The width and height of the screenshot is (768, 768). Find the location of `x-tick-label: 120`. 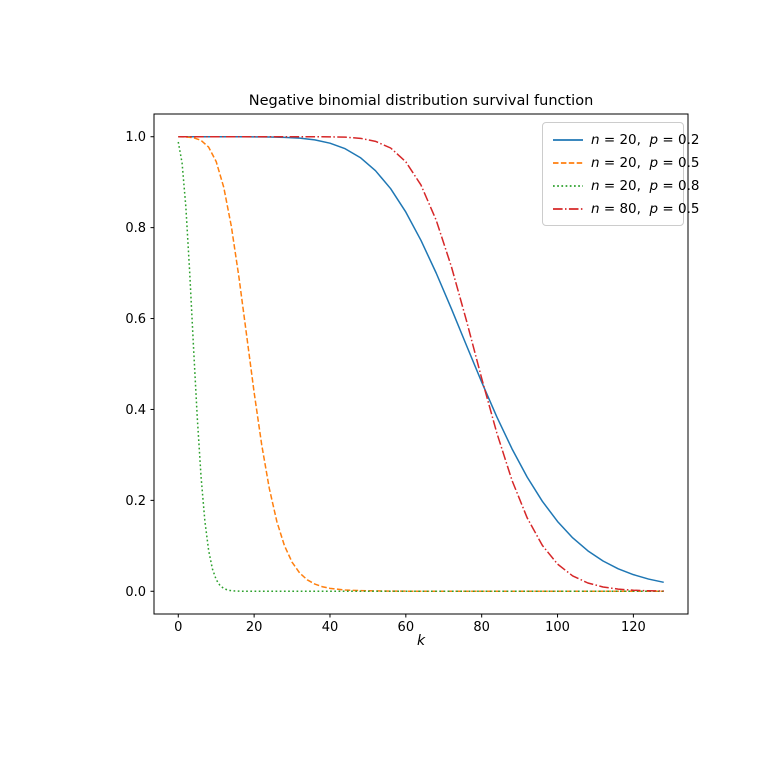

x-tick-label: 120 is located at coordinates (633, 627).